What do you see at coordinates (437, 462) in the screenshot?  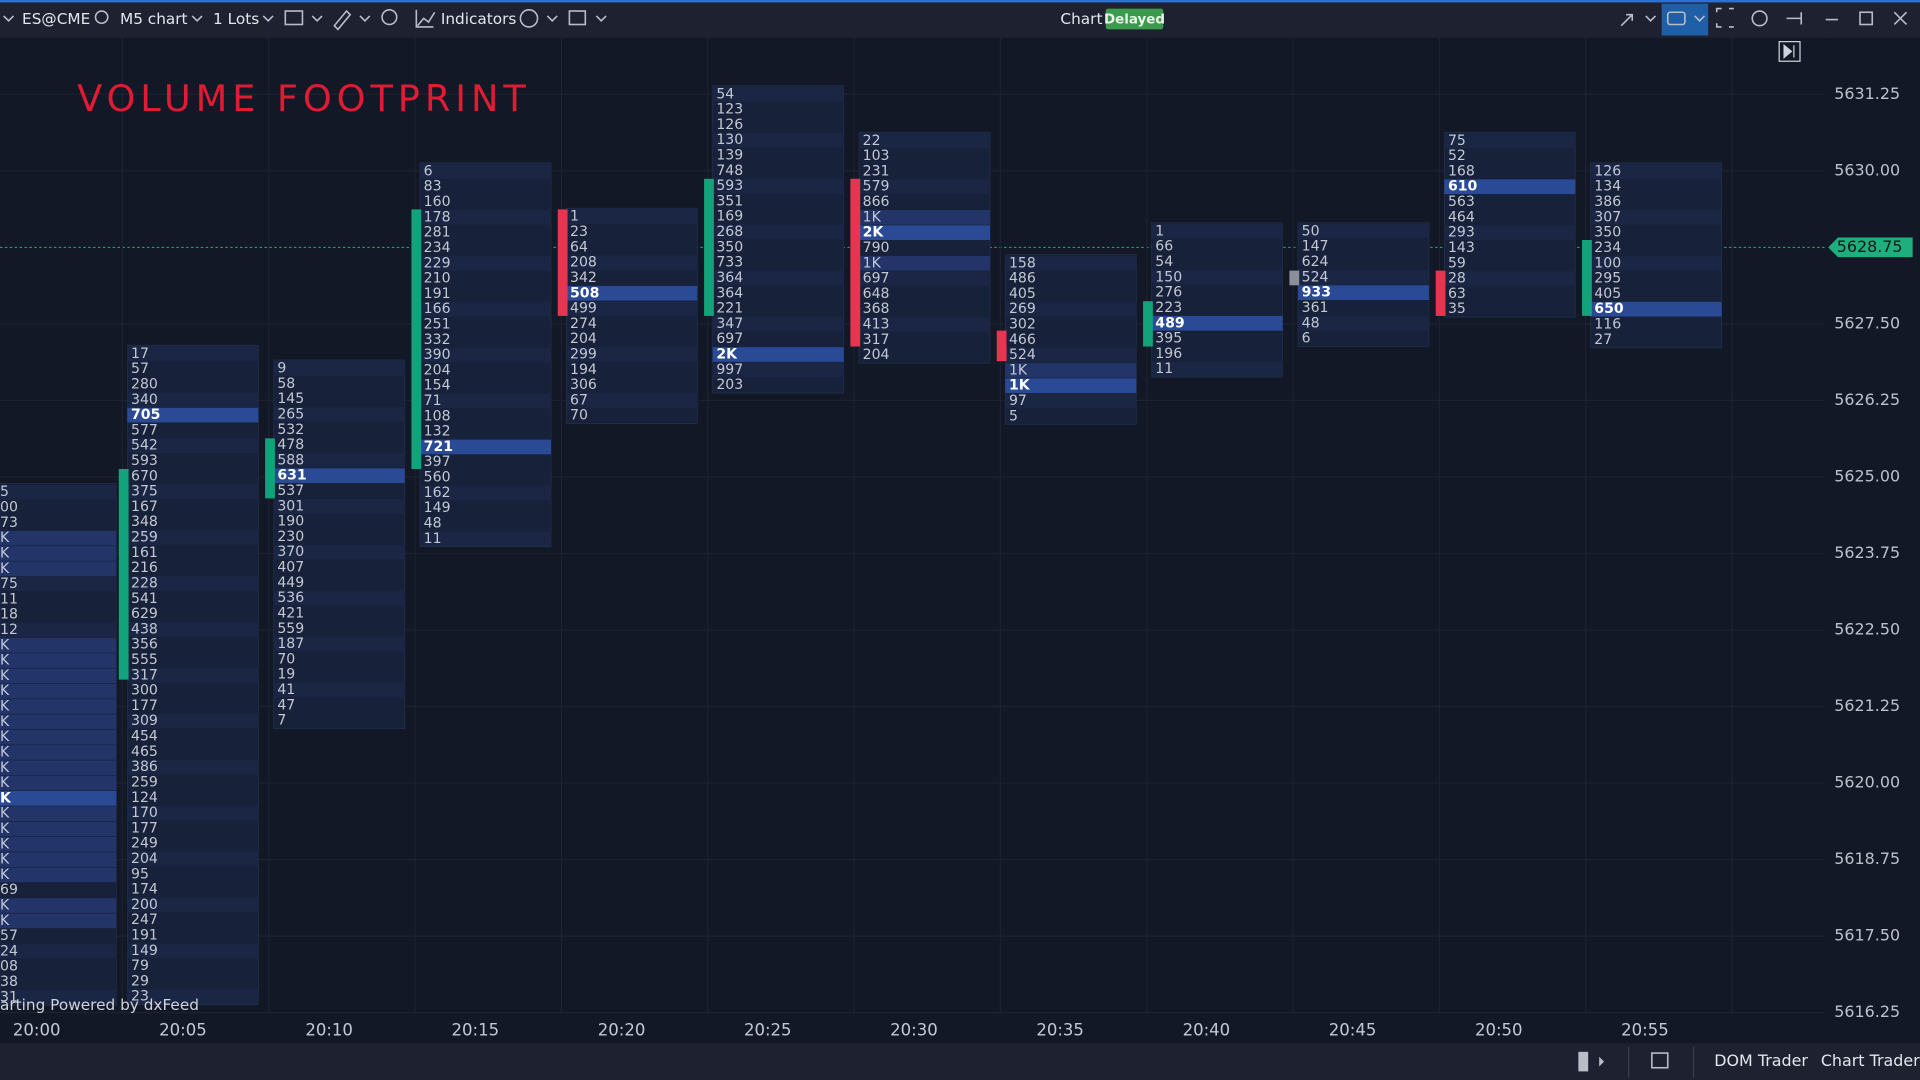 I see `volume: 397` at bounding box center [437, 462].